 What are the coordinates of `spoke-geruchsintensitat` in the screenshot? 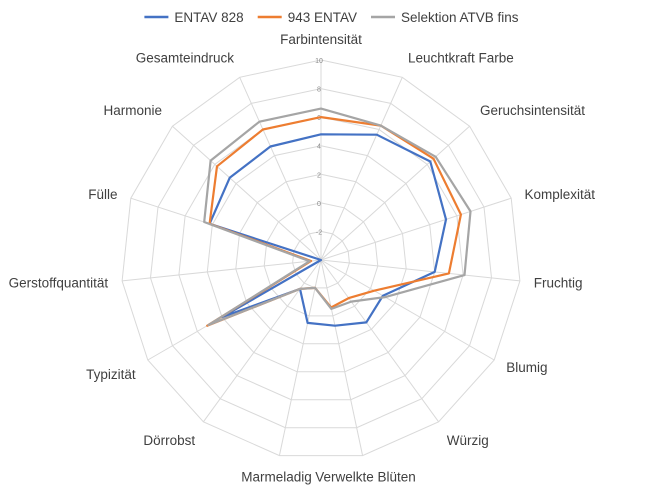 It's located at (395, 193).